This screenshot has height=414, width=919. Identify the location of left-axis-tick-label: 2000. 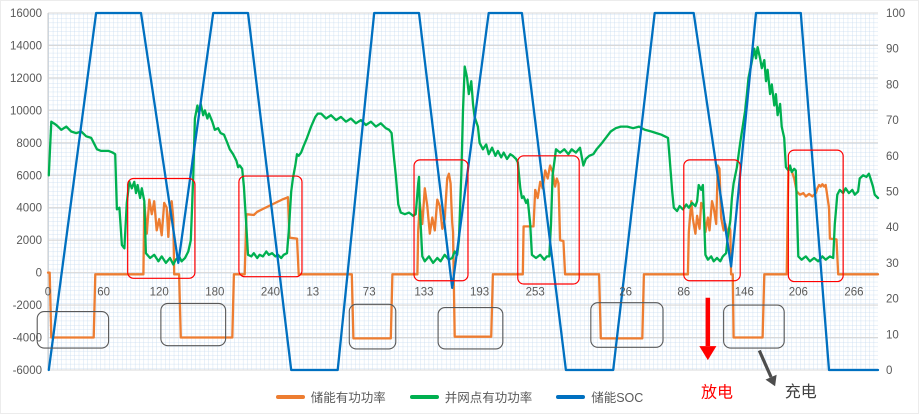
(29, 241).